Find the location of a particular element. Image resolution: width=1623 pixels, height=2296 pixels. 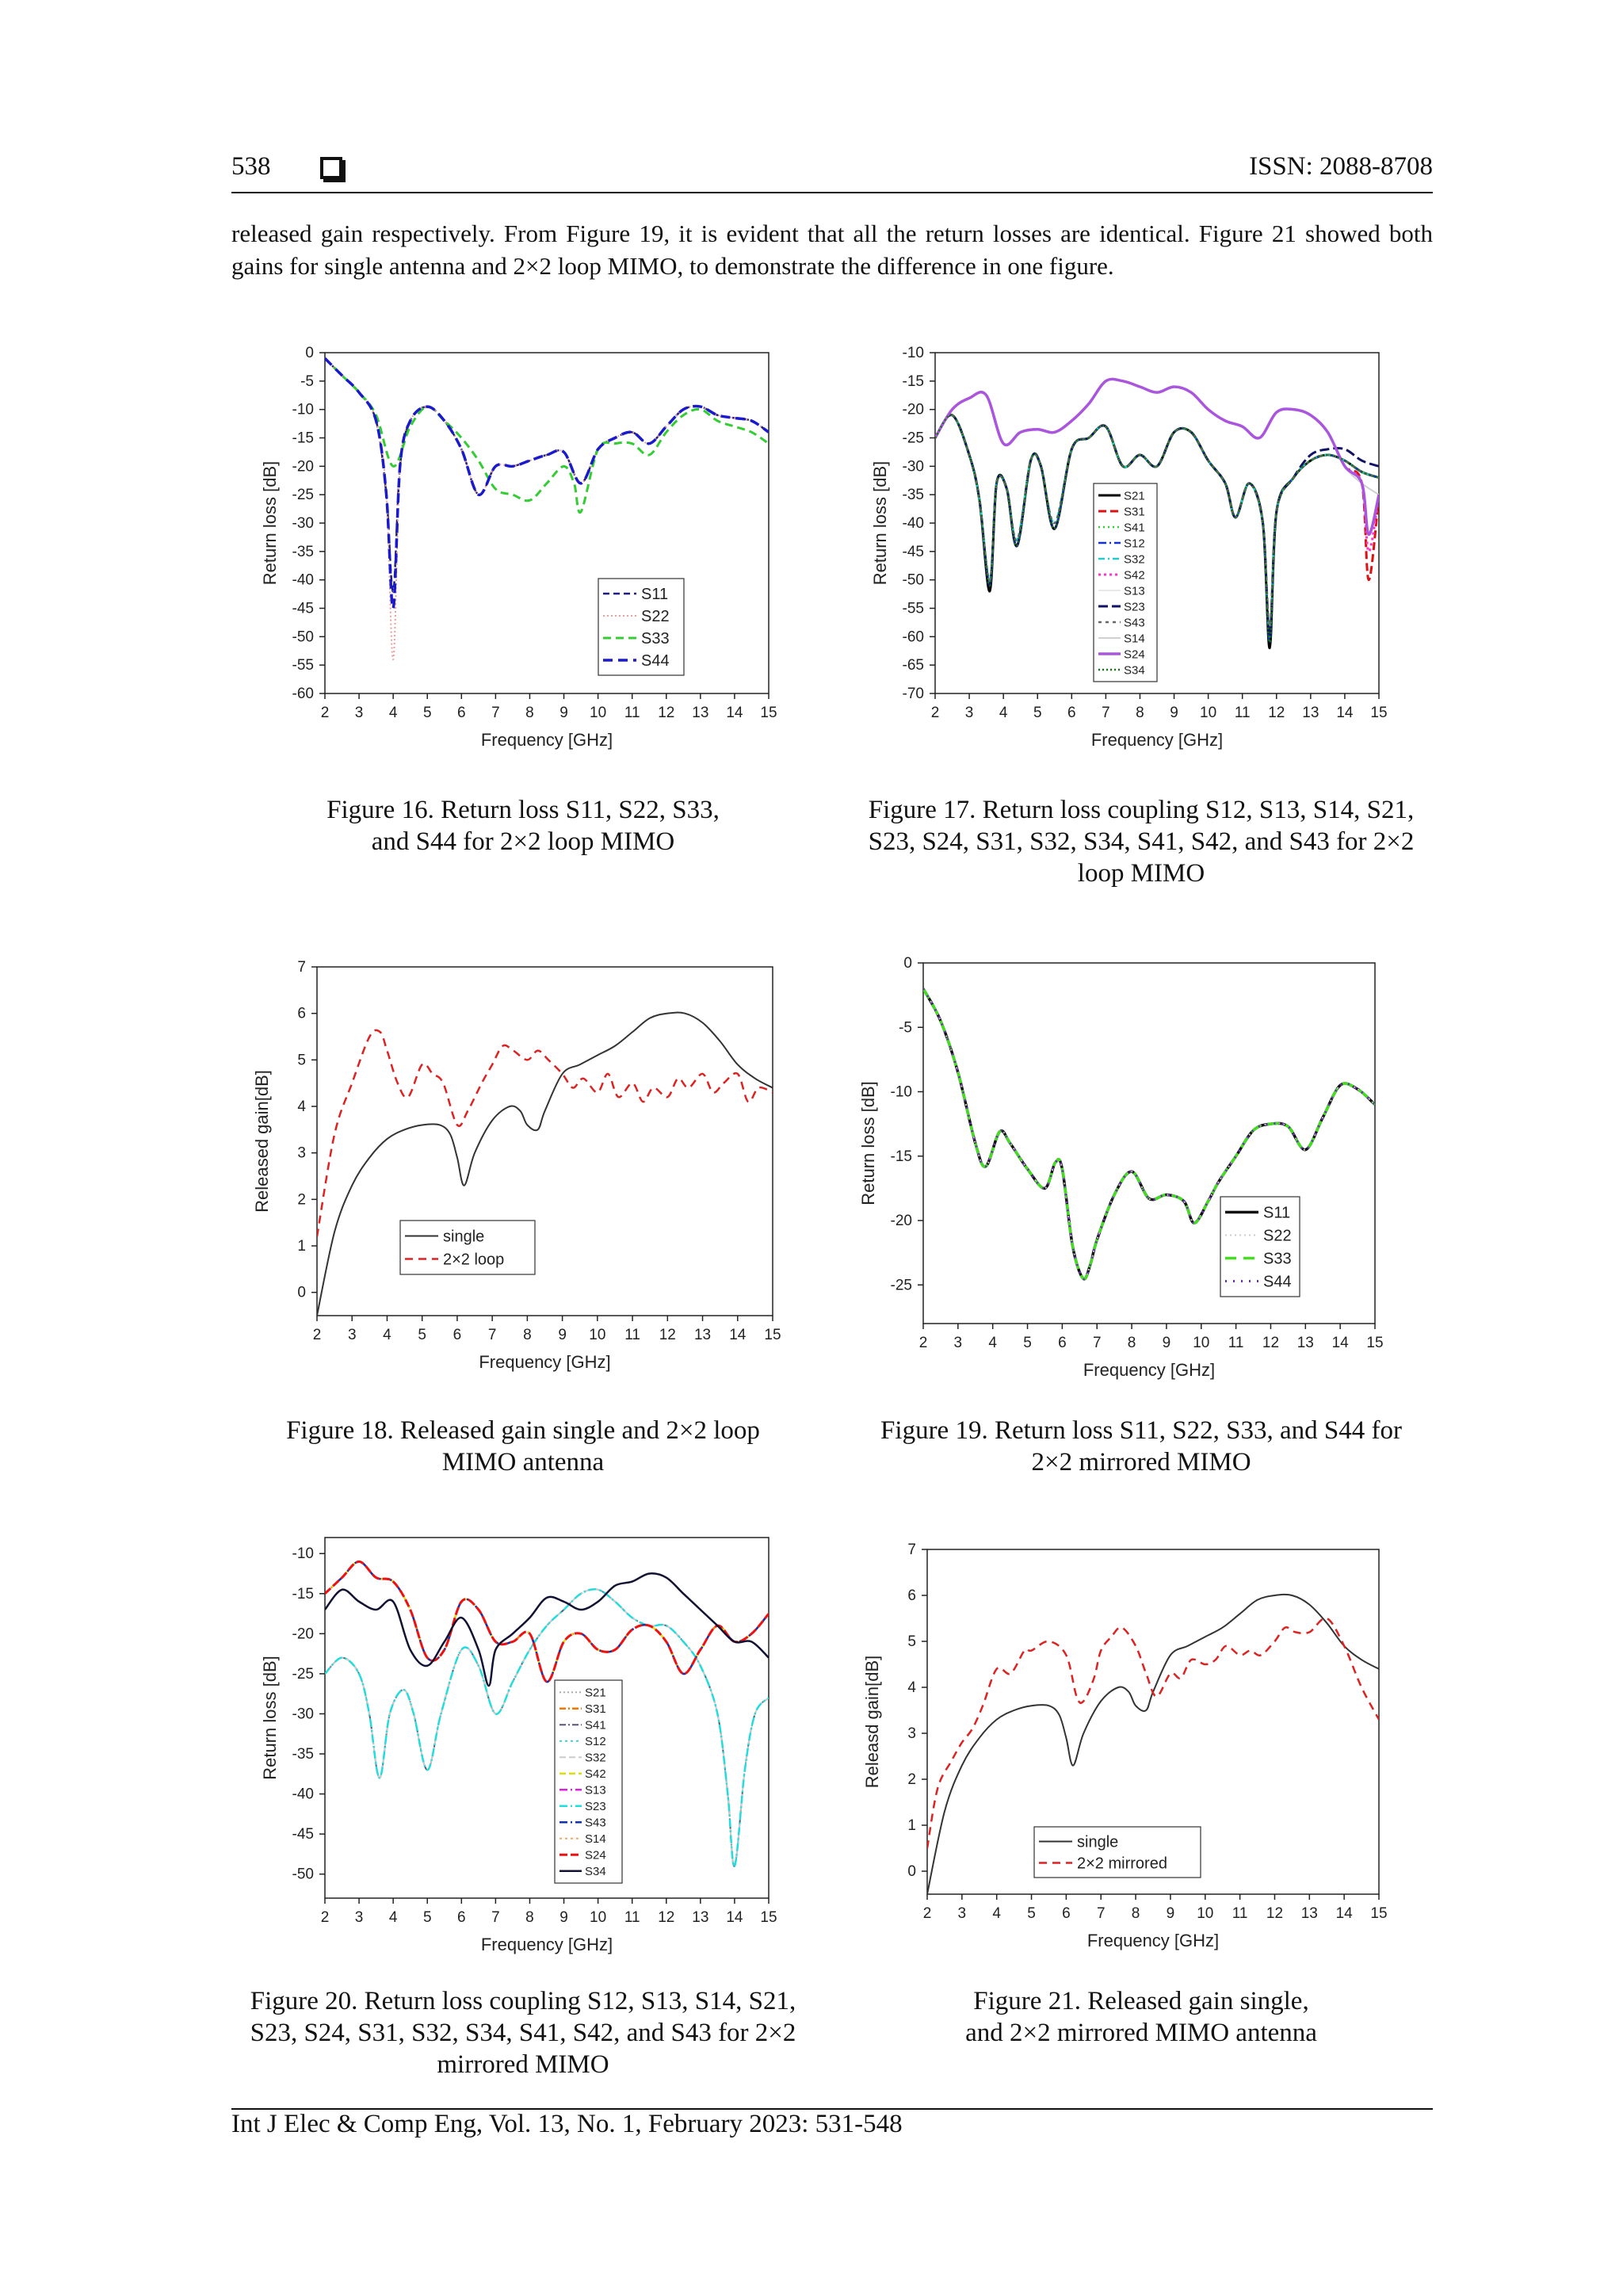

legend-label: S22 is located at coordinates (655, 616).